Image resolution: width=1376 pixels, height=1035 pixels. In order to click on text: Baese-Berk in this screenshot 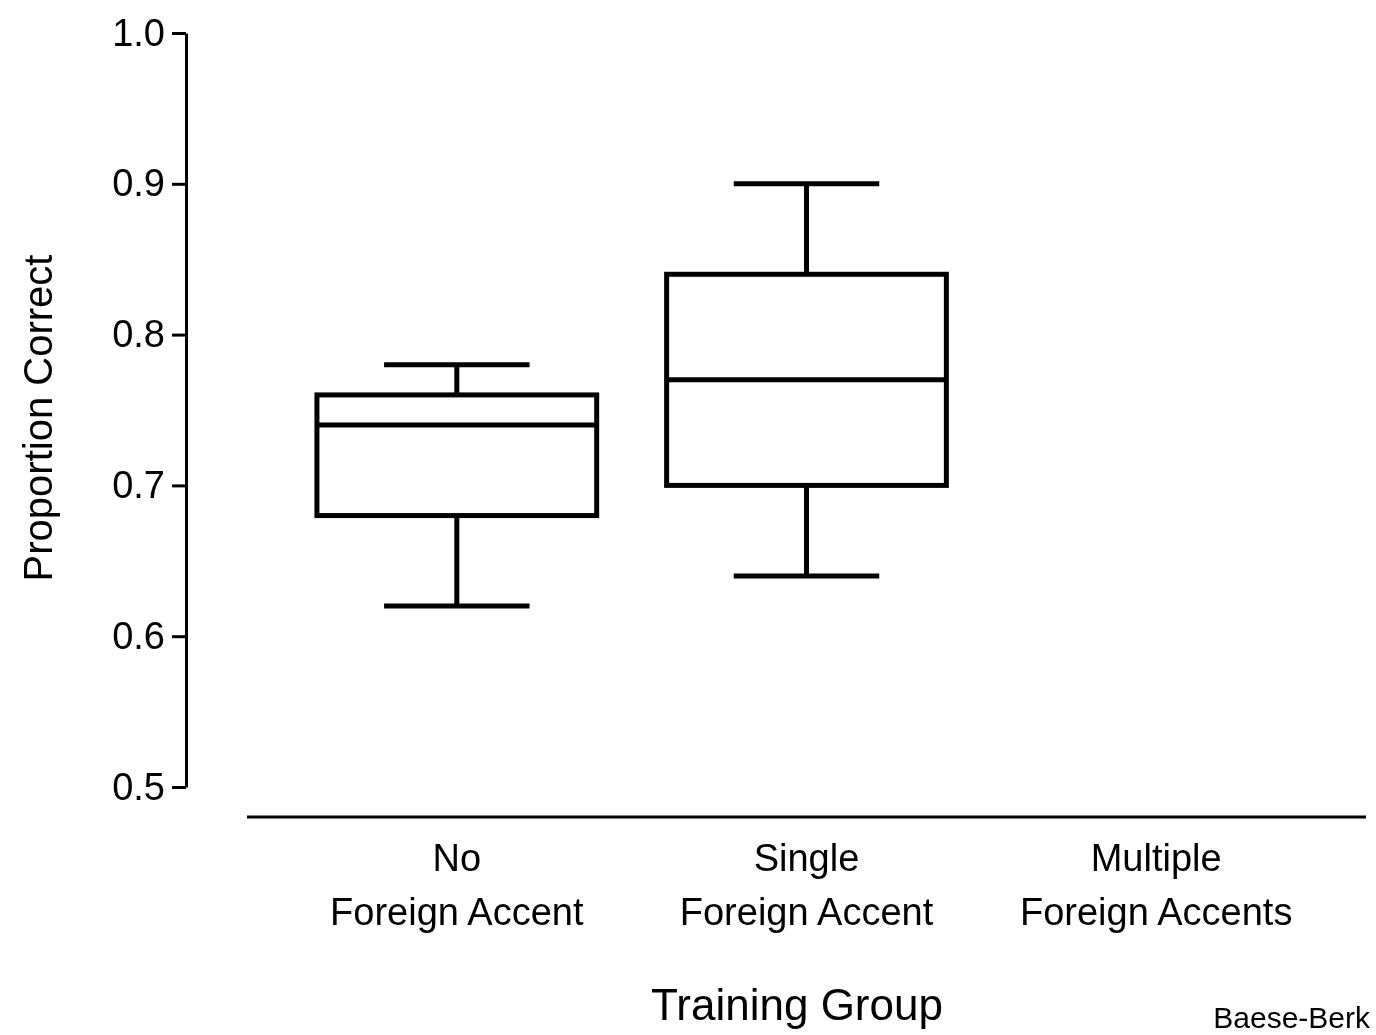, I will do `click(1292, 1017)`.